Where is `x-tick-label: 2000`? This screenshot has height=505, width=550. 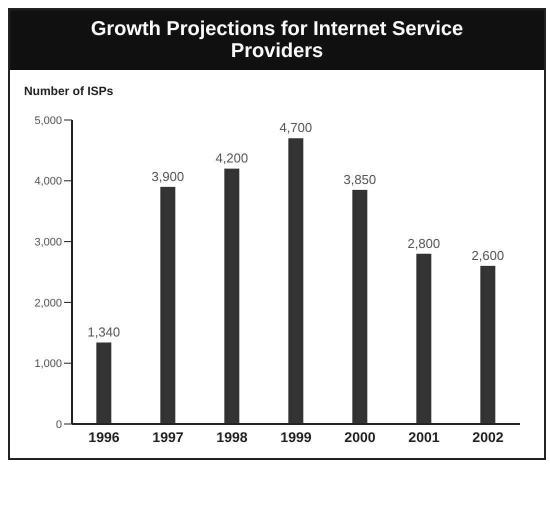
x-tick-label: 2000 is located at coordinates (360, 436).